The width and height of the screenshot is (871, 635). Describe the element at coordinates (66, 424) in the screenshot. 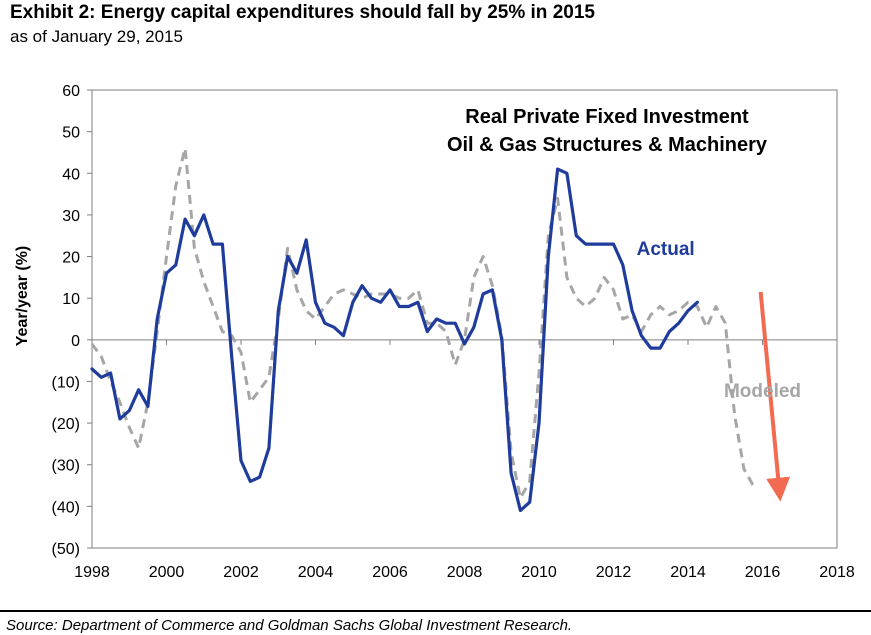

I see `y-tick-label: (20)` at that location.